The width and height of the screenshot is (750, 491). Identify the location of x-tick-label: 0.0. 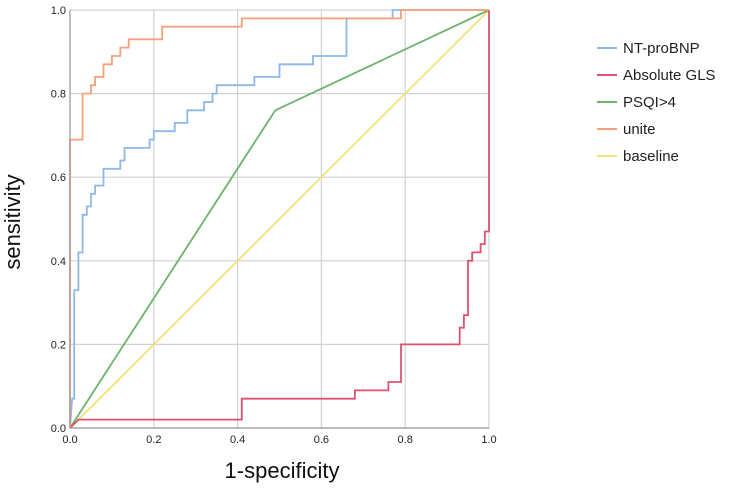
(69, 440).